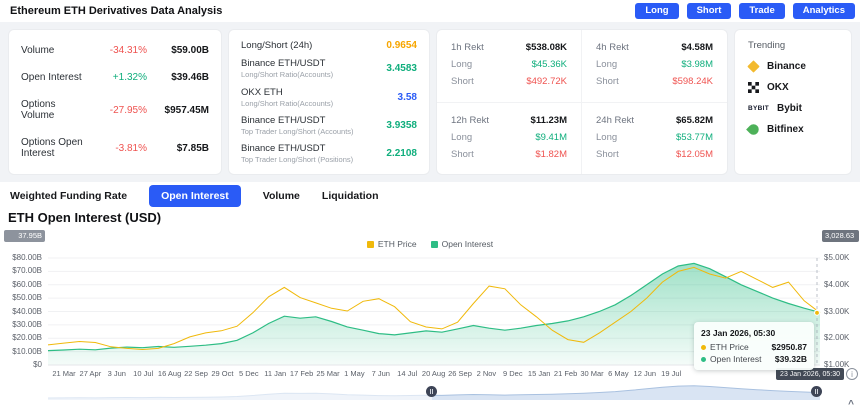  I want to click on y-axis-right: $5.00K $4.00K $3.00K $2.00K $1.00K, so click(841, 321).